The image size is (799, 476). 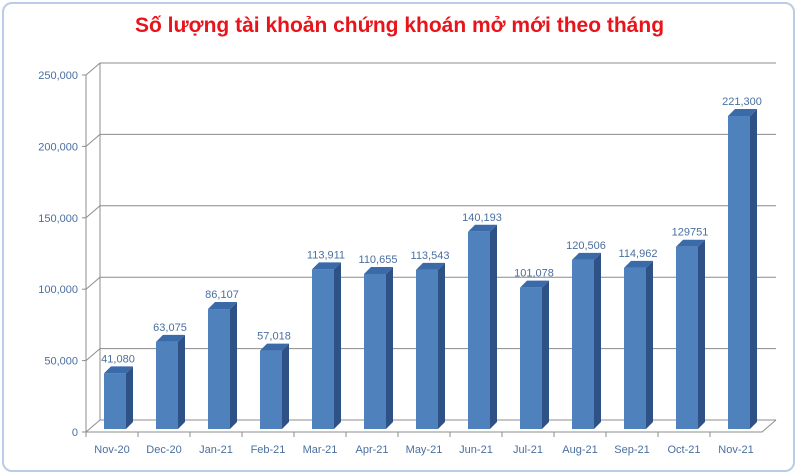 I want to click on x-axis, so click(x=431, y=426).